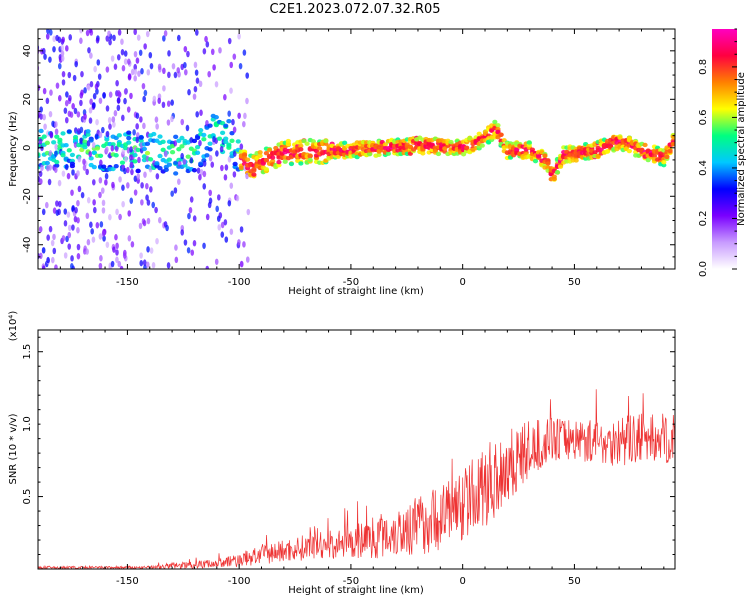 The width and height of the screenshot is (750, 600). Describe the element at coordinates (351, 282) in the screenshot. I see `x-tick-label: -50` at that location.